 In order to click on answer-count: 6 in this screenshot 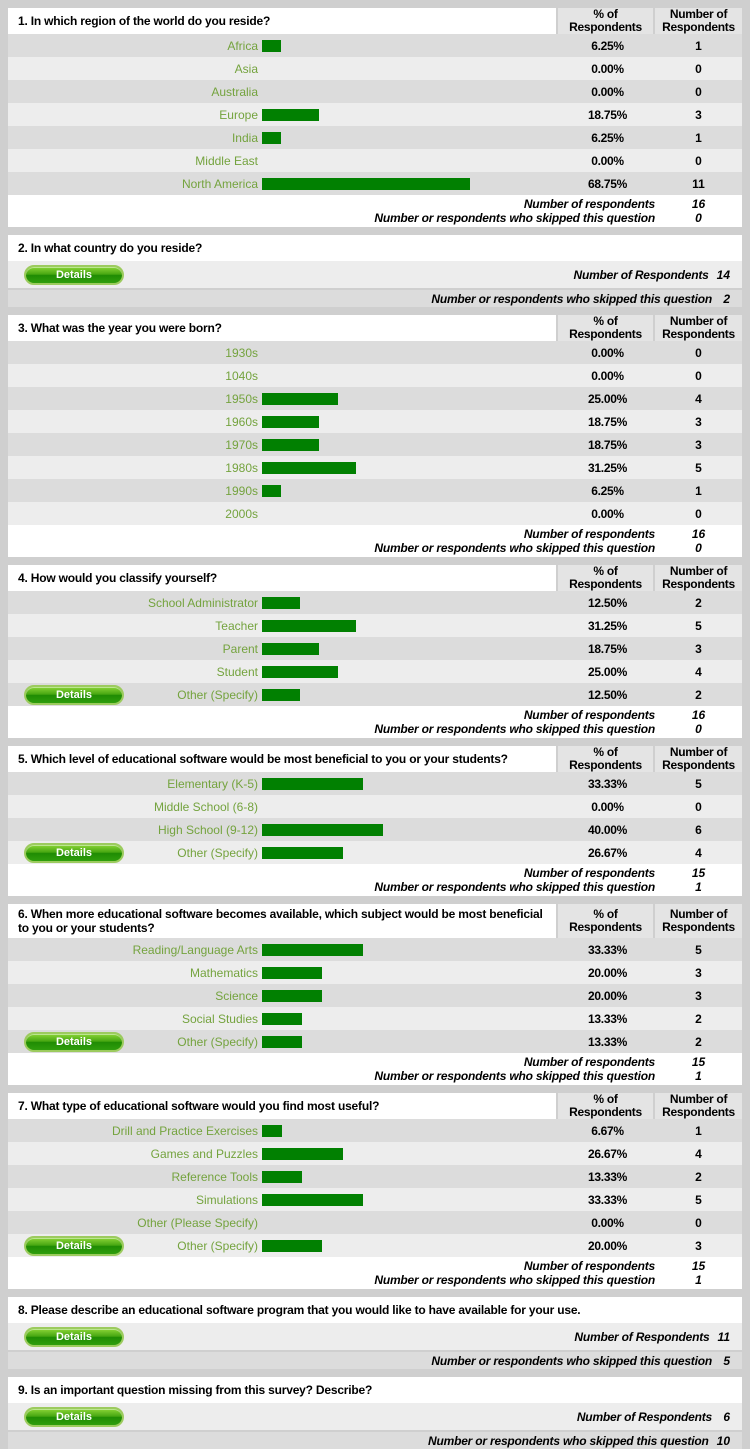, I will do `click(698, 829)`.